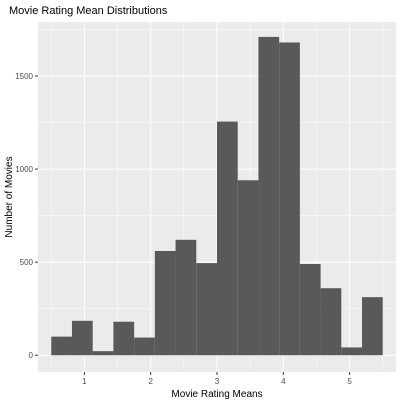 The width and height of the screenshot is (404, 403). Describe the element at coordinates (150, 381) in the screenshot. I see `x-tick-label: 2` at that location.